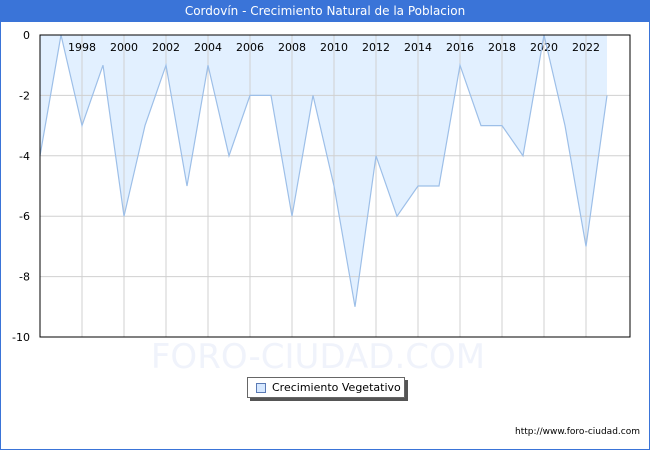 The width and height of the screenshot is (650, 450). Describe the element at coordinates (166, 47) in the screenshot. I see `x-tick-label: 2002` at that location.